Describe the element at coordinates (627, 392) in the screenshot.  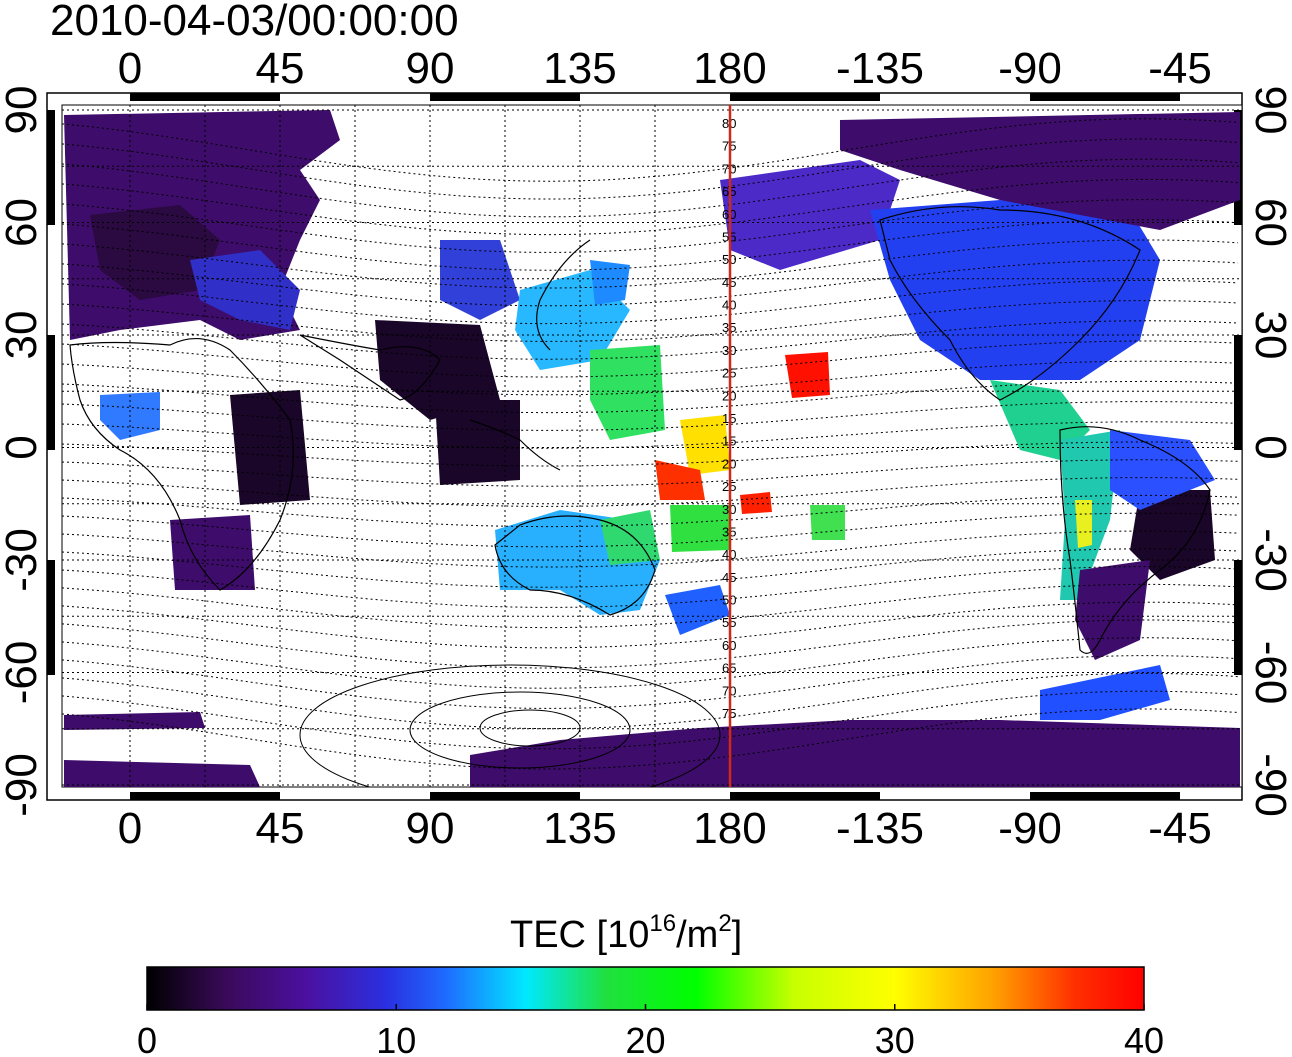
I see `tec-patch-western-pacific` at that location.